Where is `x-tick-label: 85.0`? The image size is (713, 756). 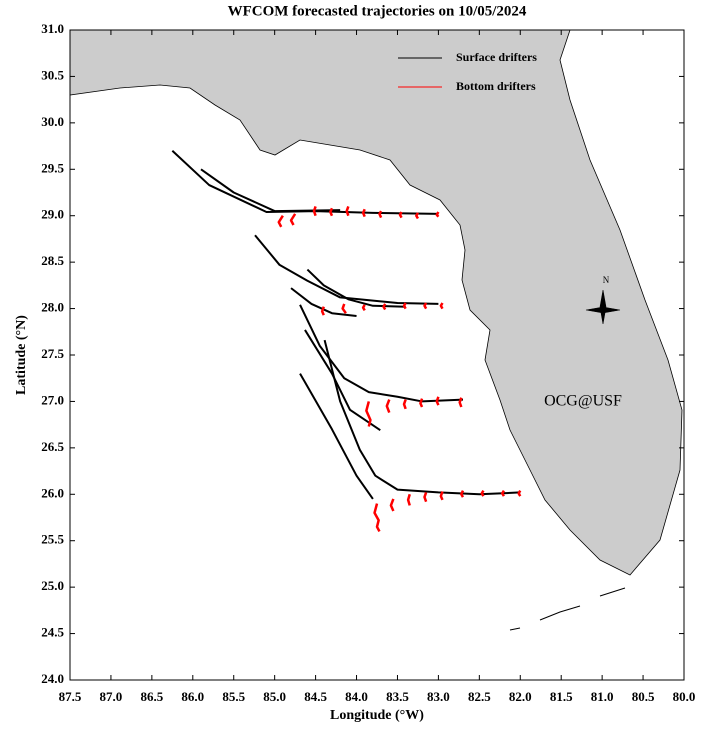
x-tick-label: 85.0 is located at coordinates (274, 696).